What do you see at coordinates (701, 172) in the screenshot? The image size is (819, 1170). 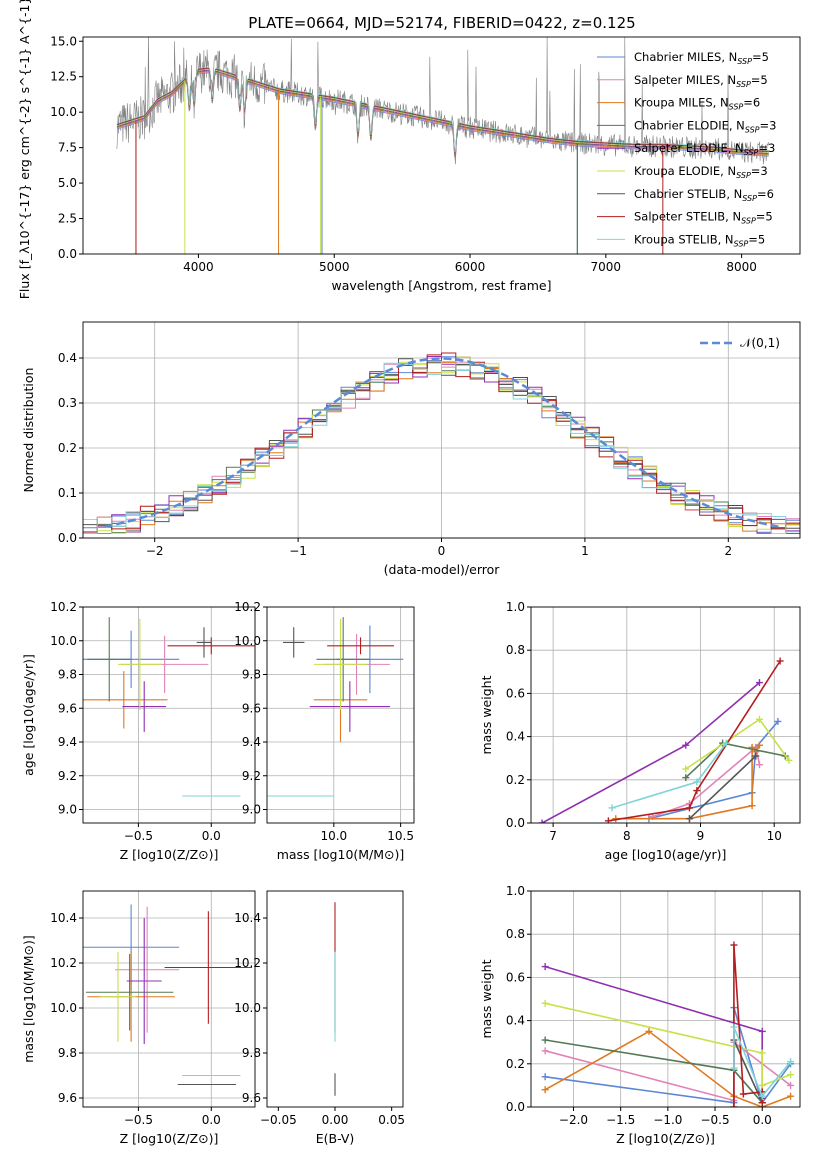 I see `legend-entry-label: Kroupa ELODIE, NSSP=3` at bounding box center [701, 172].